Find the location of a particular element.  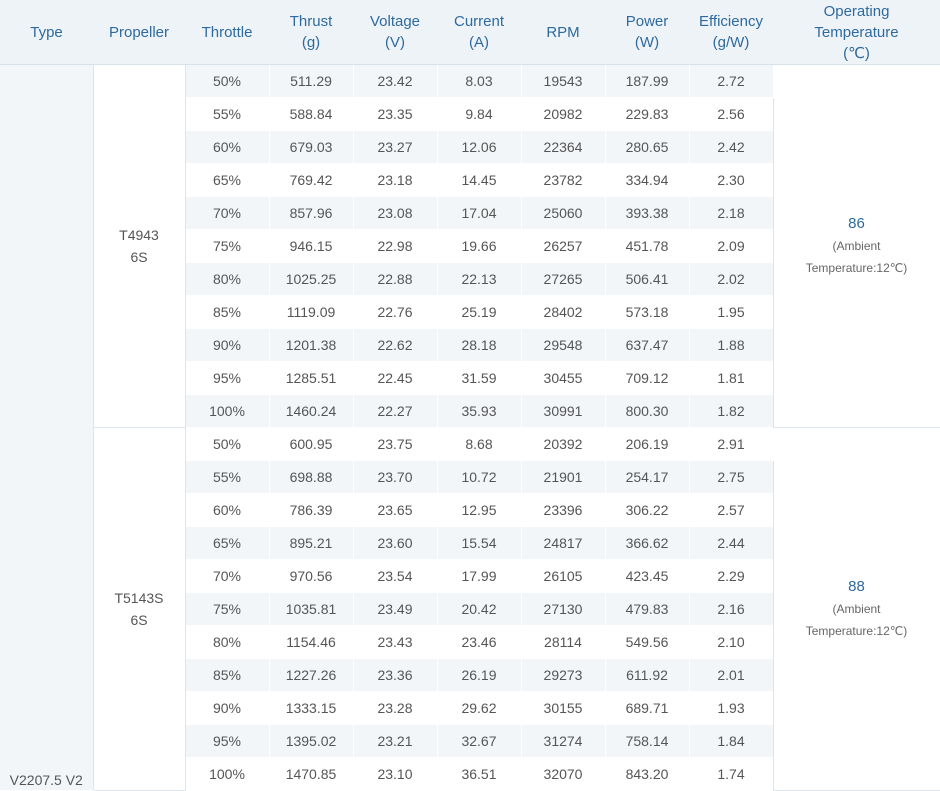

power-cell: 366.62 is located at coordinates (647, 543).